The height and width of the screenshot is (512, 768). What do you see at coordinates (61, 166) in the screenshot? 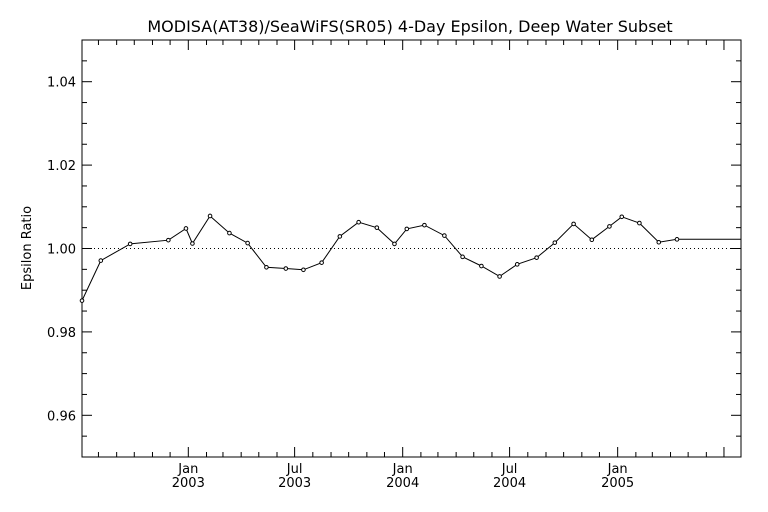
I see `y-tick-label: 1.02` at bounding box center [61, 166].